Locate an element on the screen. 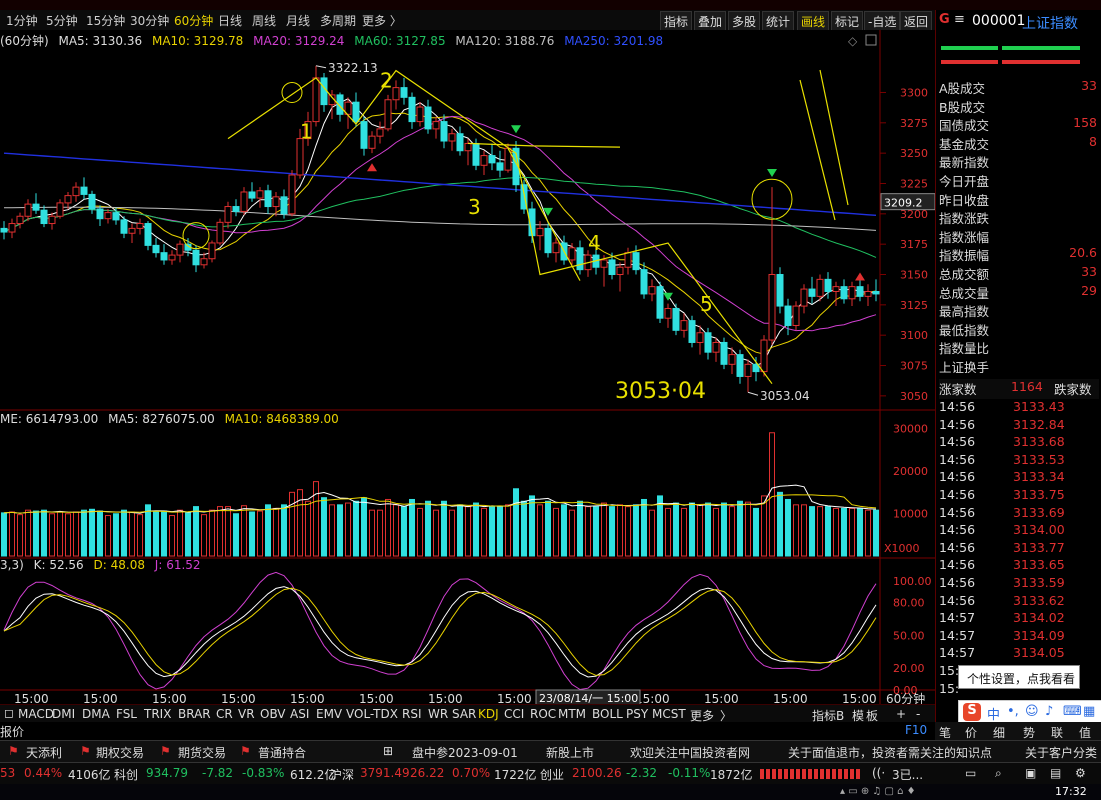 Image resolution: width=1101 pixels, height=800 pixels. indicator-tab-fsl: FSL is located at coordinates (126, 714).